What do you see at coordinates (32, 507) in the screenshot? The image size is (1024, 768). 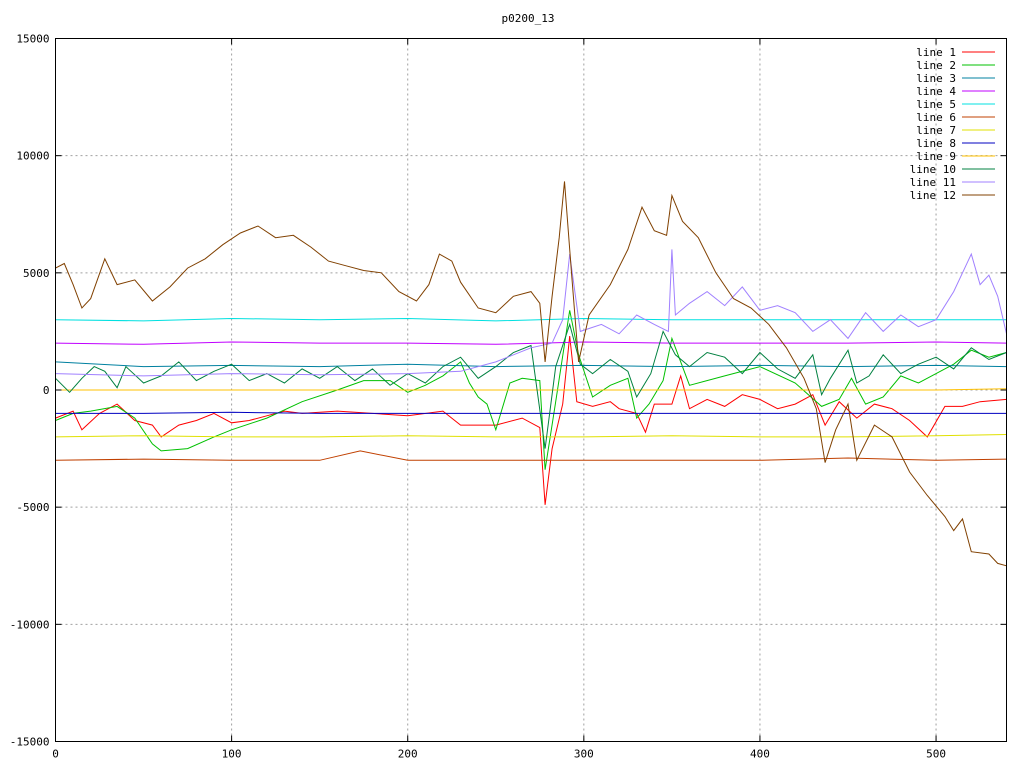 I see `y-tick-label: -5000` at bounding box center [32, 507].